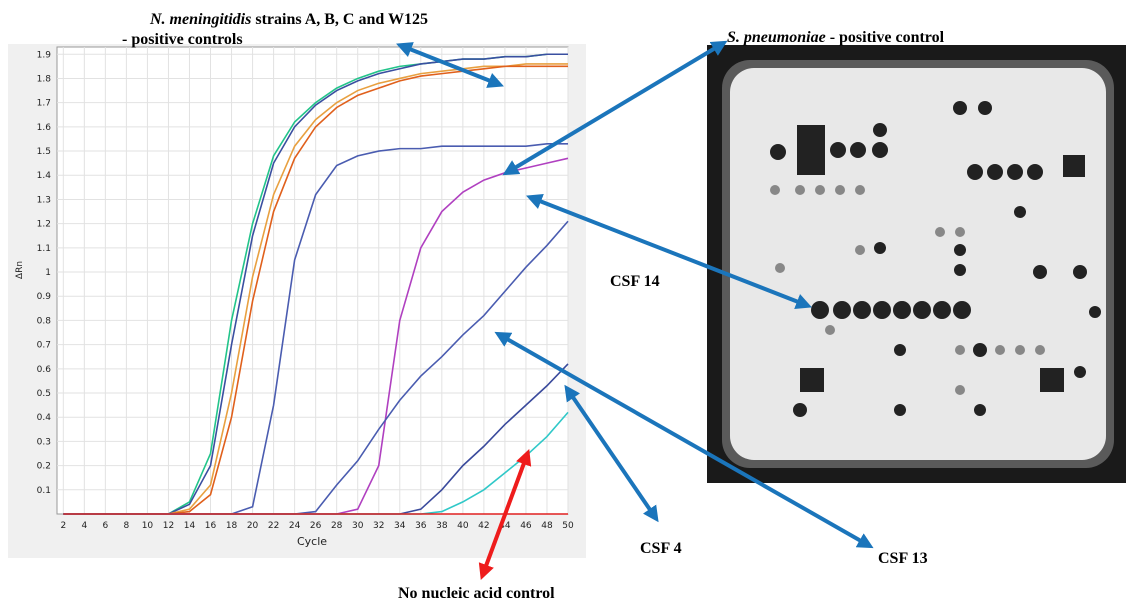 This screenshot has height=604, width=1126. What do you see at coordinates (105, 526) in the screenshot?
I see `x-tick-label: 6` at bounding box center [105, 526].